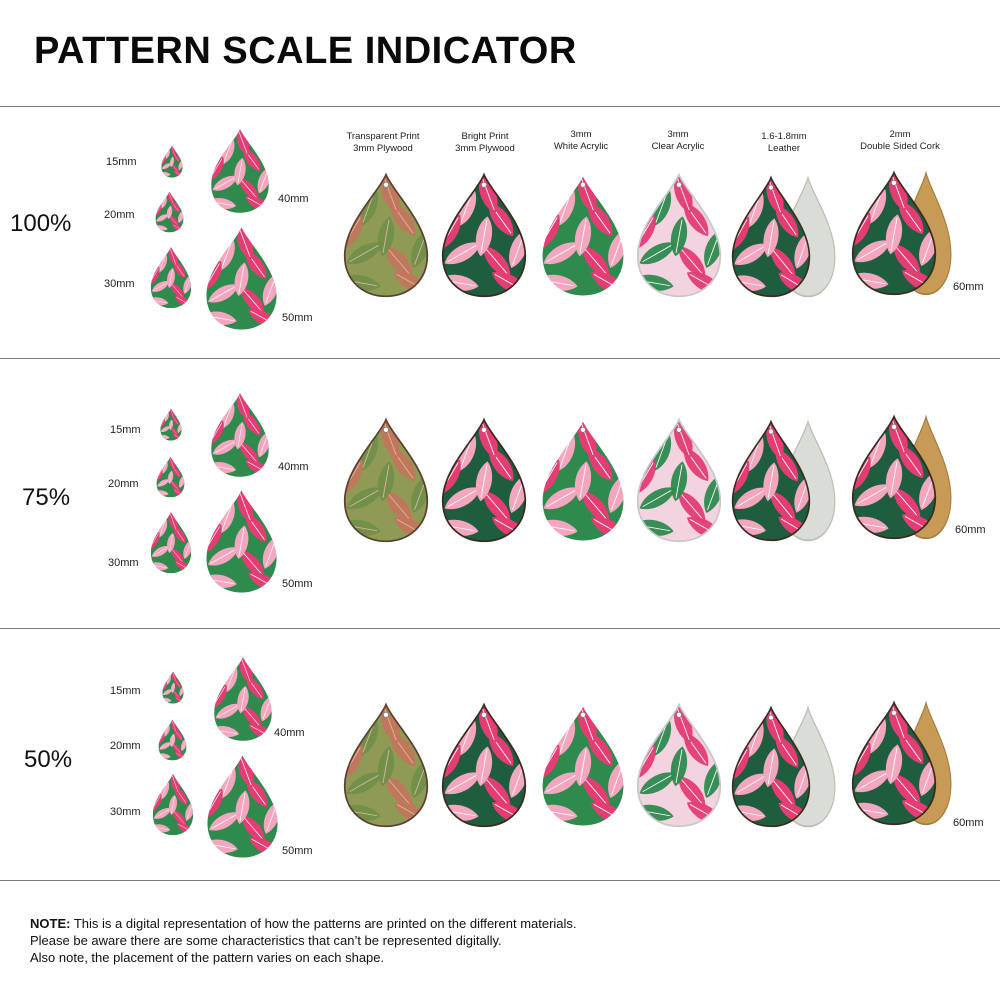  I want to click on scale-label-100: 100%, so click(41, 223).